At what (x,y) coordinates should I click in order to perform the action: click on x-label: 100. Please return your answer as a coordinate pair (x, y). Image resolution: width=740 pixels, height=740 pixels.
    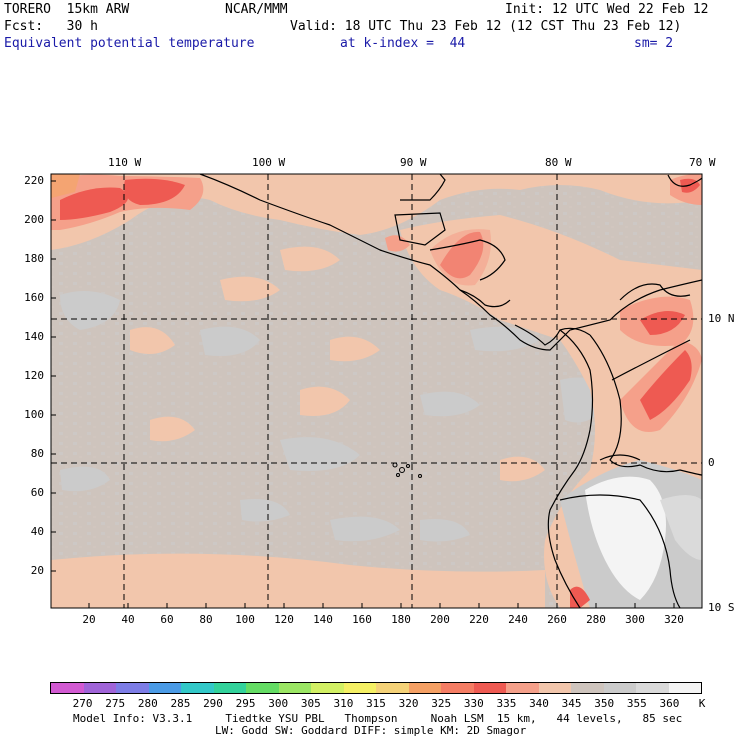
    Looking at the image, I should click on (245, 619).